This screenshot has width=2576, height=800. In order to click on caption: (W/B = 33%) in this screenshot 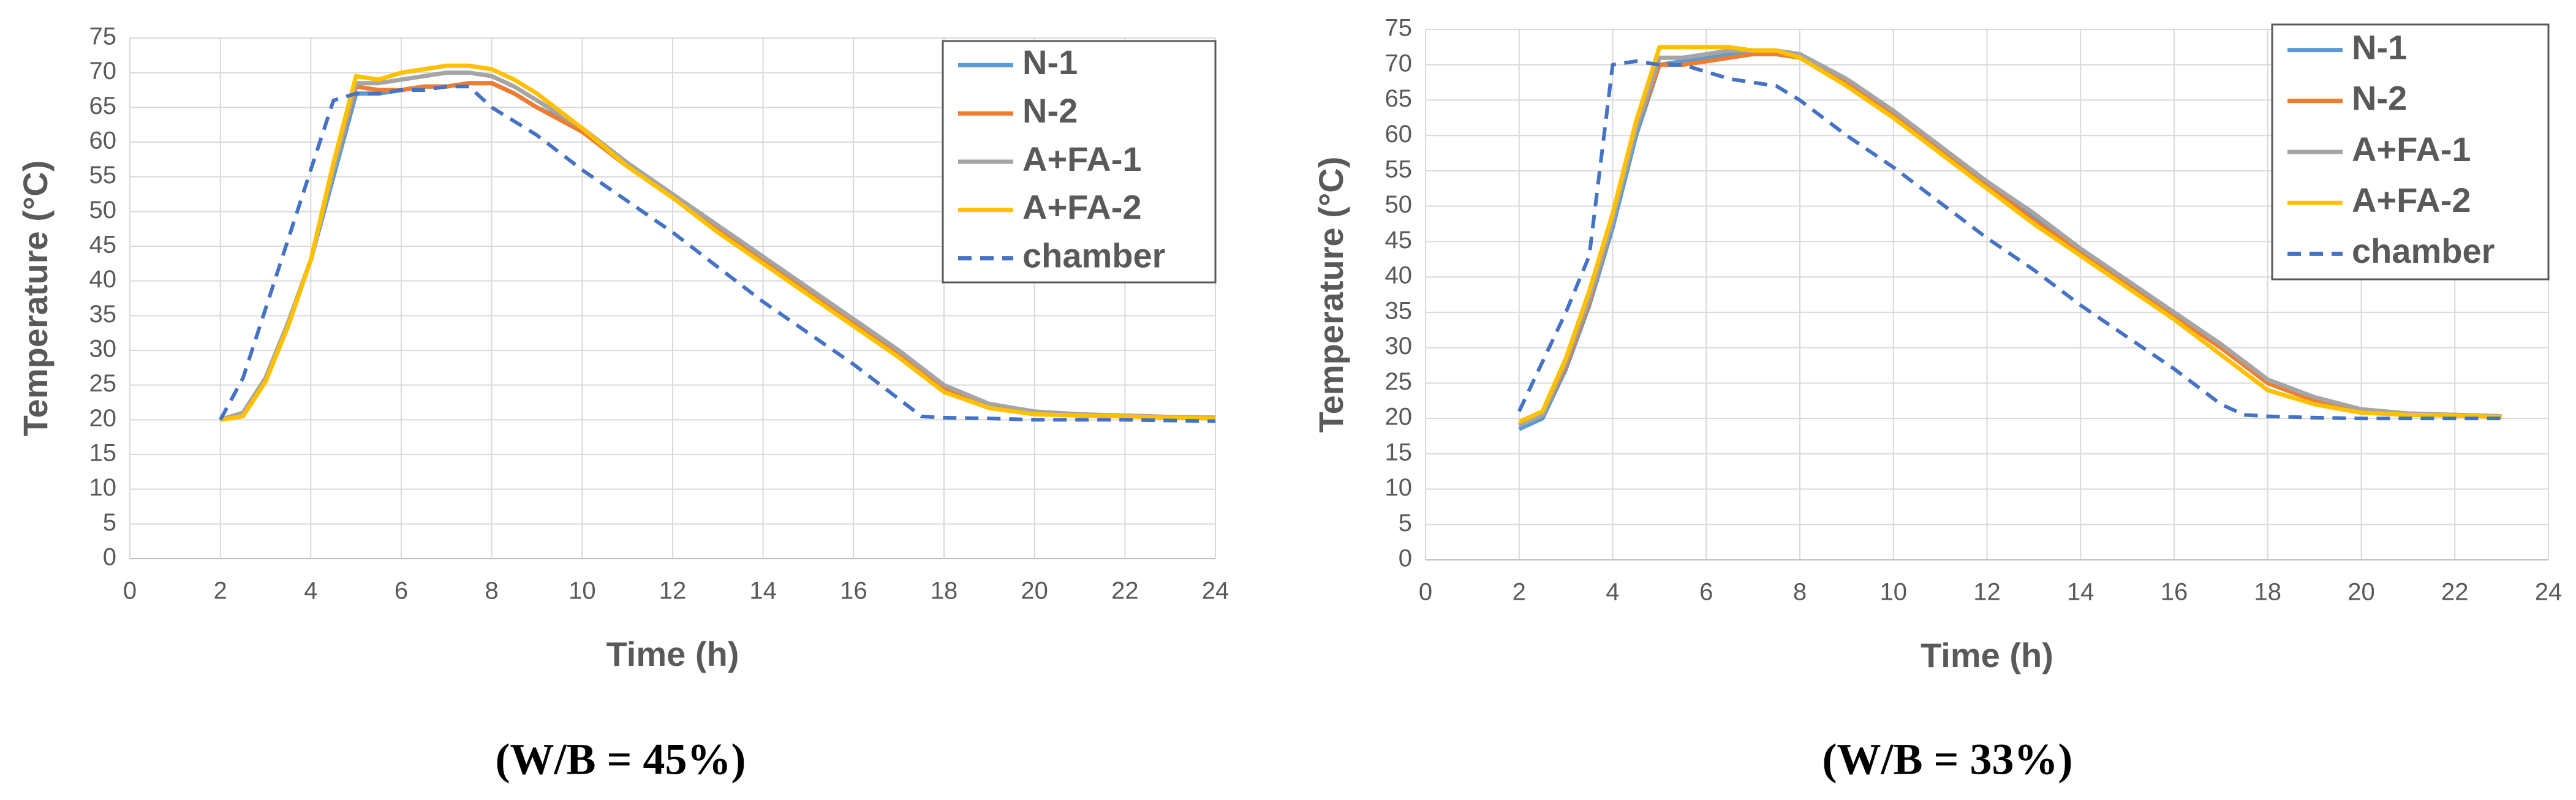, I will do `click(1947, 759)`.